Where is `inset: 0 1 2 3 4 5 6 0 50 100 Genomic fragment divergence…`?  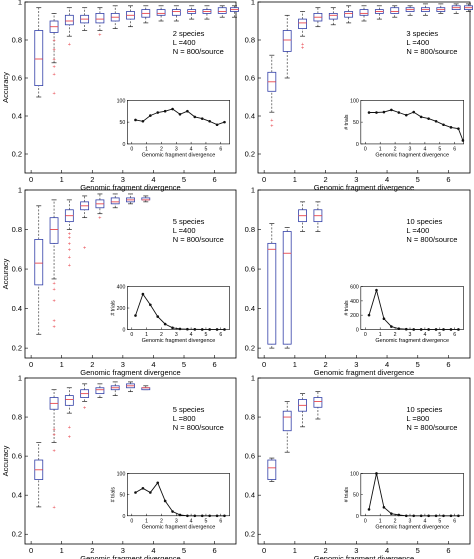 inset: 0 1 2 3 4 5 6 0 50 100 Genomic fragment divergence… is located at coordinates (170, 500).